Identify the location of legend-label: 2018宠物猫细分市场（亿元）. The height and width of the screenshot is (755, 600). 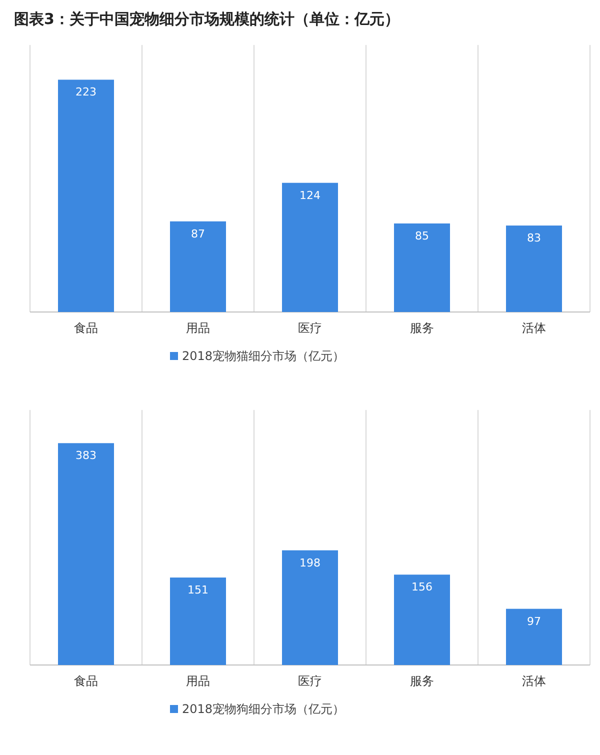
(263, 356).